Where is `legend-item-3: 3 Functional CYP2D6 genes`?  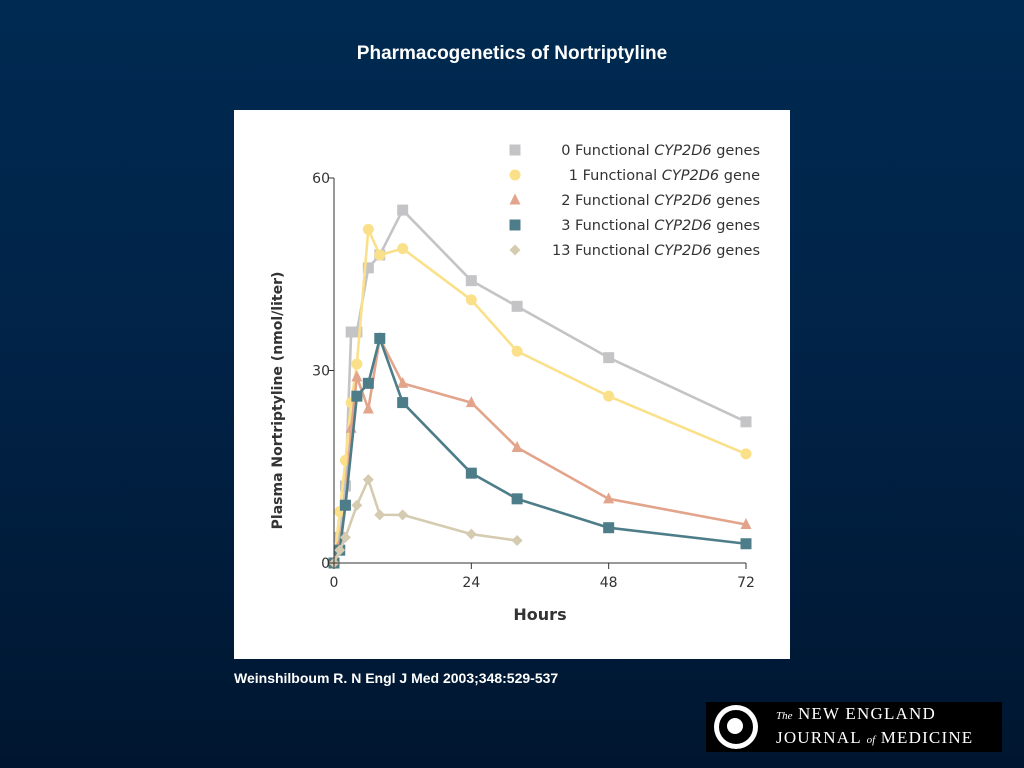 legend-item-3: 3 Functional CYP2D6 genes is located at coordinates (634, 226).